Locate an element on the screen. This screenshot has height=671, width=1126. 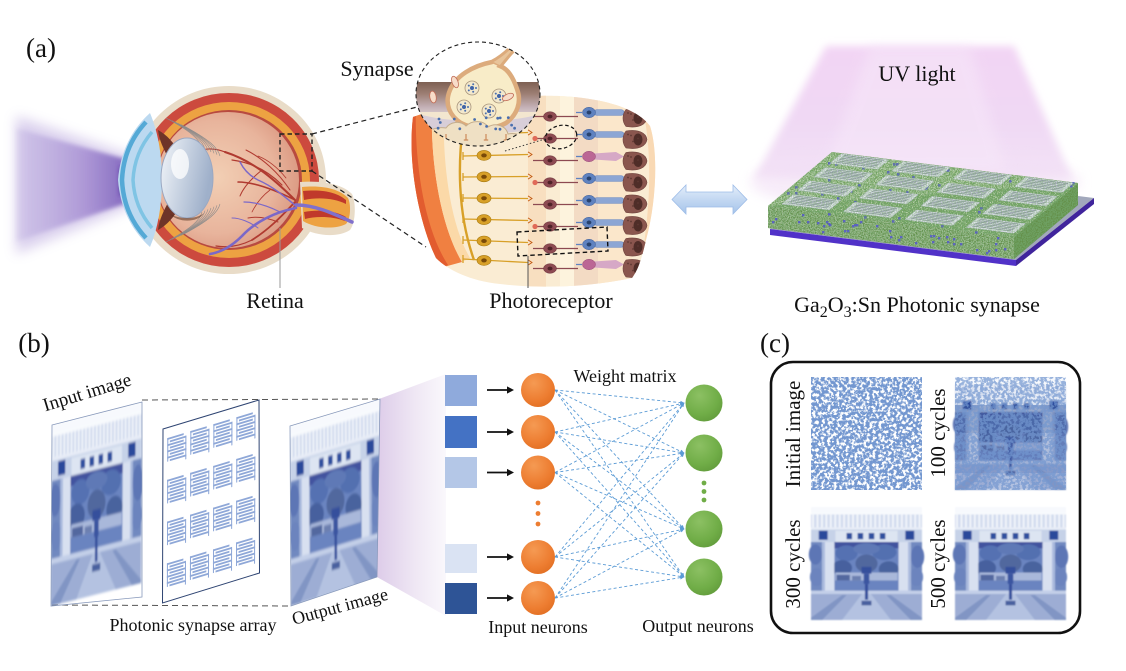
svg-text: Input neurons is located at coordinates (537, 627).